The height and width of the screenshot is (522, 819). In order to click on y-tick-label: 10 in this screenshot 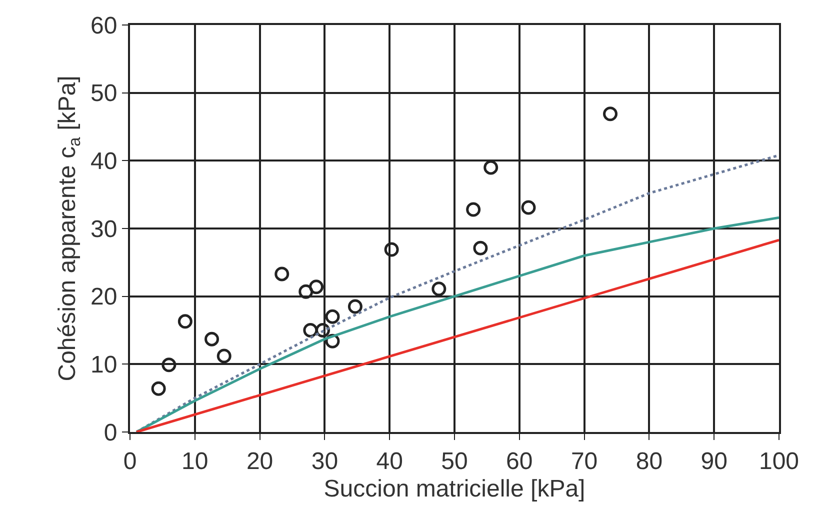, I will do `click(104, 365)`.